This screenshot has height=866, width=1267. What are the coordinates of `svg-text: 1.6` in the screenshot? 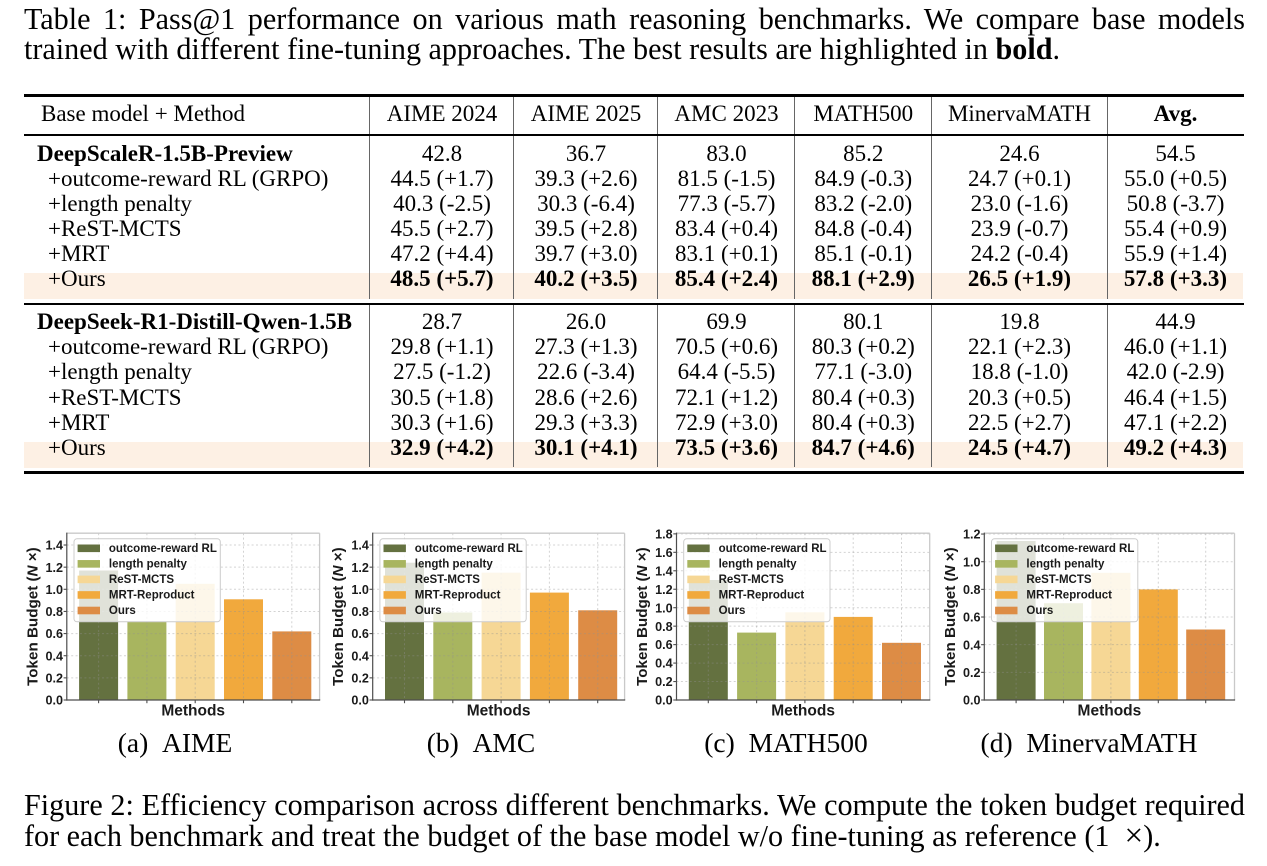 It's located at (664, 553).